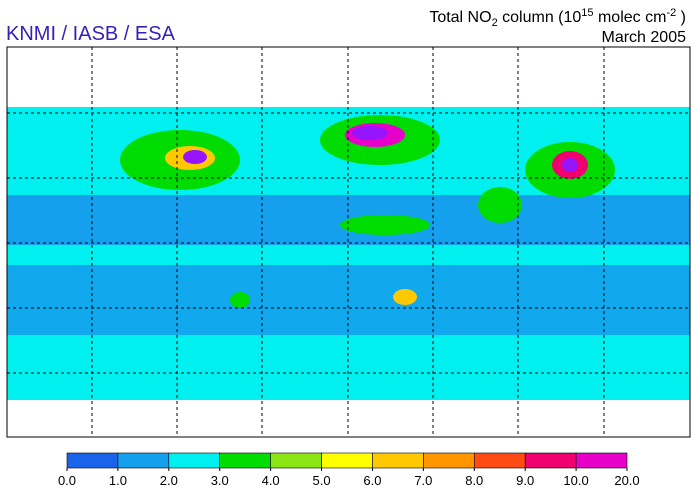  What do you see at coordinates (169, 480) in the screenshot?
I see `colorbar-label: 2.0` at bounding box center [169, 480].